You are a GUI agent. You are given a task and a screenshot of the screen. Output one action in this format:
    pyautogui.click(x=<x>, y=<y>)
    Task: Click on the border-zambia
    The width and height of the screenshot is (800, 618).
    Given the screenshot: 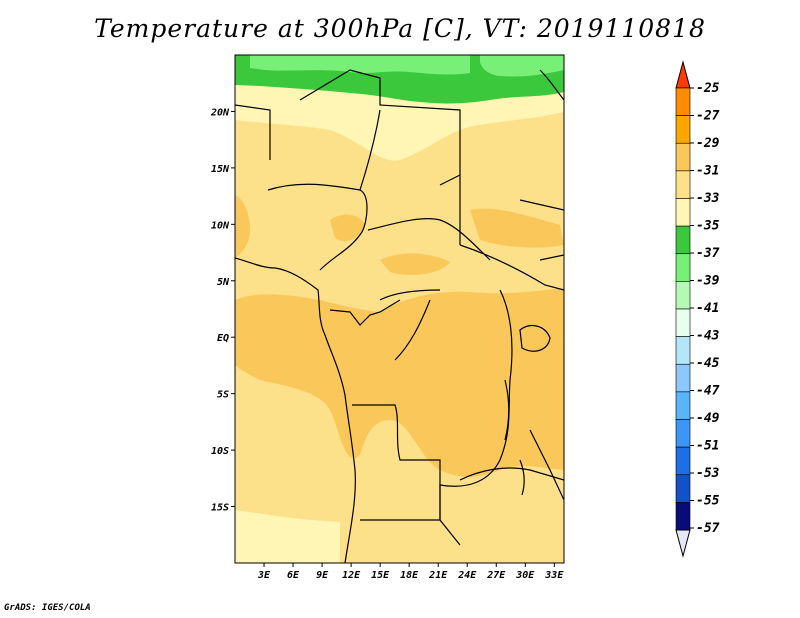 What is the action you would take?
    pyautogui.click(x=511, y=474)
    